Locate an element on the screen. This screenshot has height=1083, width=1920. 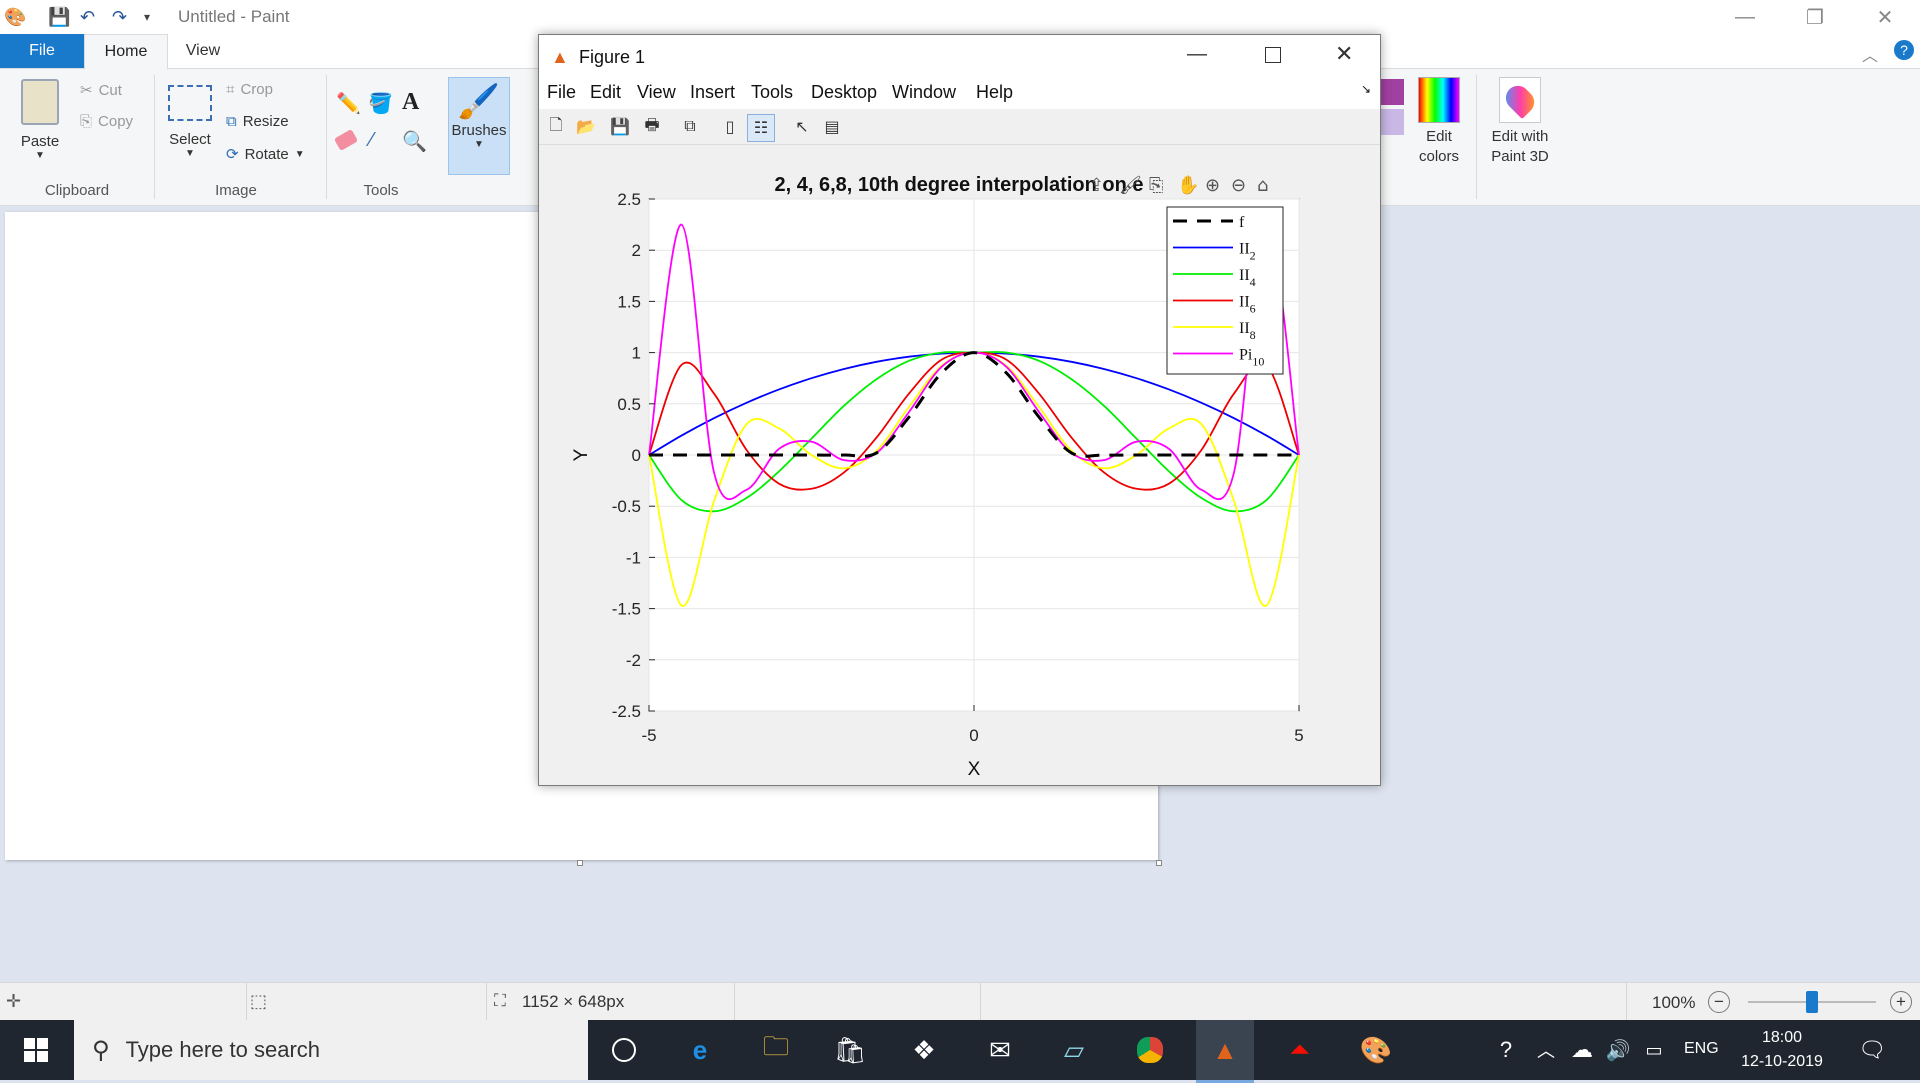
clock-date: 12-10-2019 is located at coordinates (1782, 1061).